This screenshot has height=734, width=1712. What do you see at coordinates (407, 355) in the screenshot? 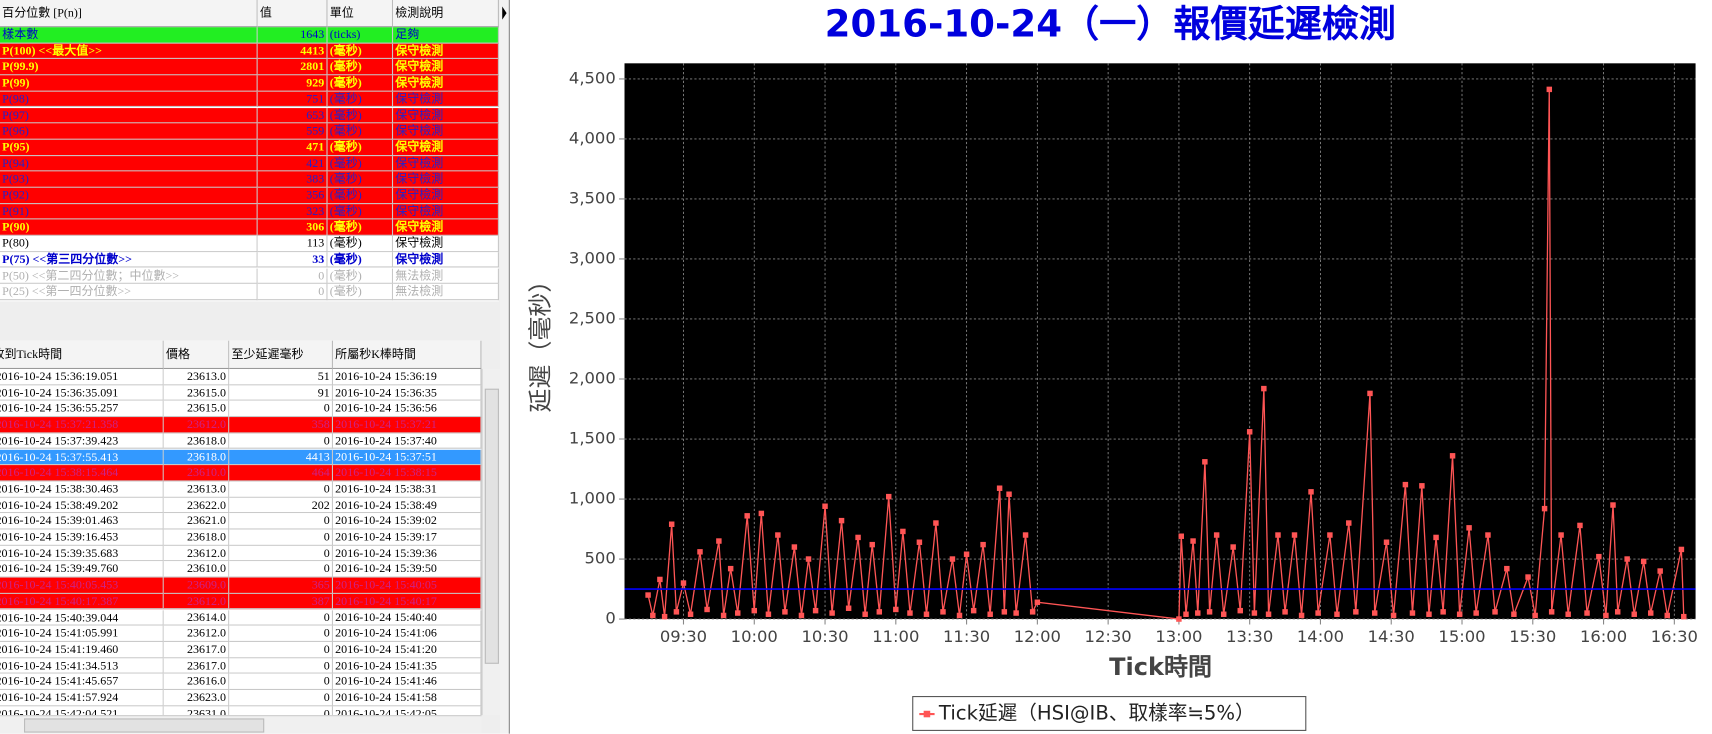
I see `column-header: 所屬秒K棒時間` at bounding box center [407, 355].